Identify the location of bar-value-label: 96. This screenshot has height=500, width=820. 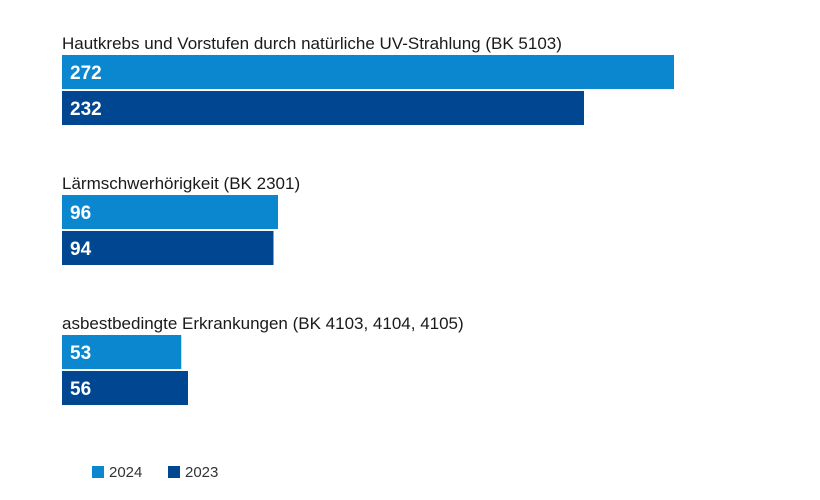
(80, 213).